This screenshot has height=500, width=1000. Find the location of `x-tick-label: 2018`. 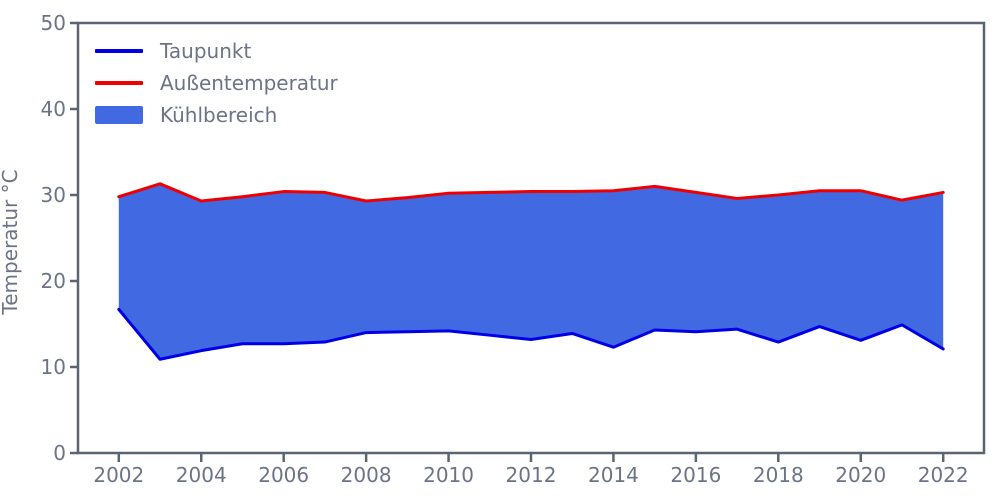

x-tick-label: 2018 is located at coordinates (778, 475).